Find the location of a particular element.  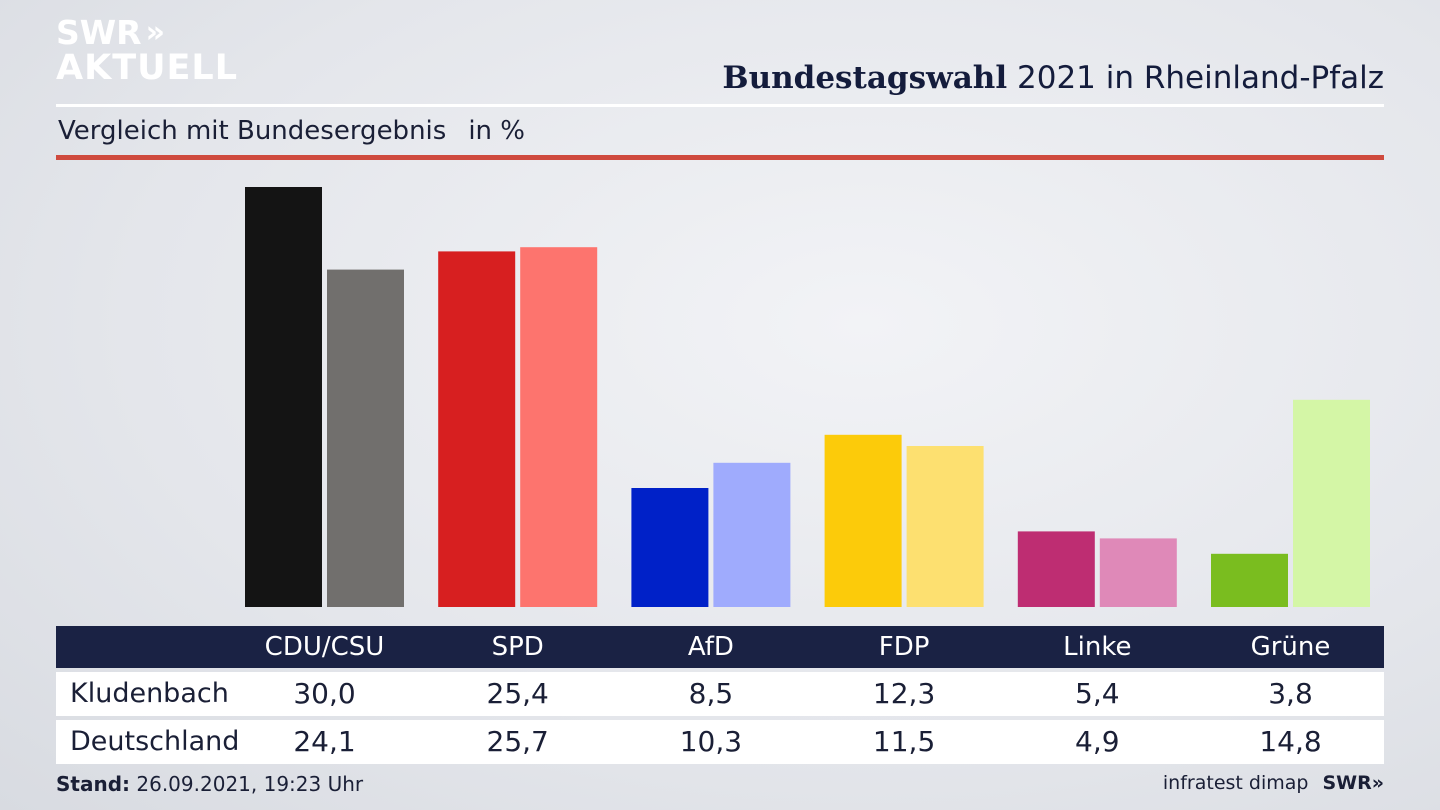

bar-linke-secondary is located at coordinates (1138, 572).